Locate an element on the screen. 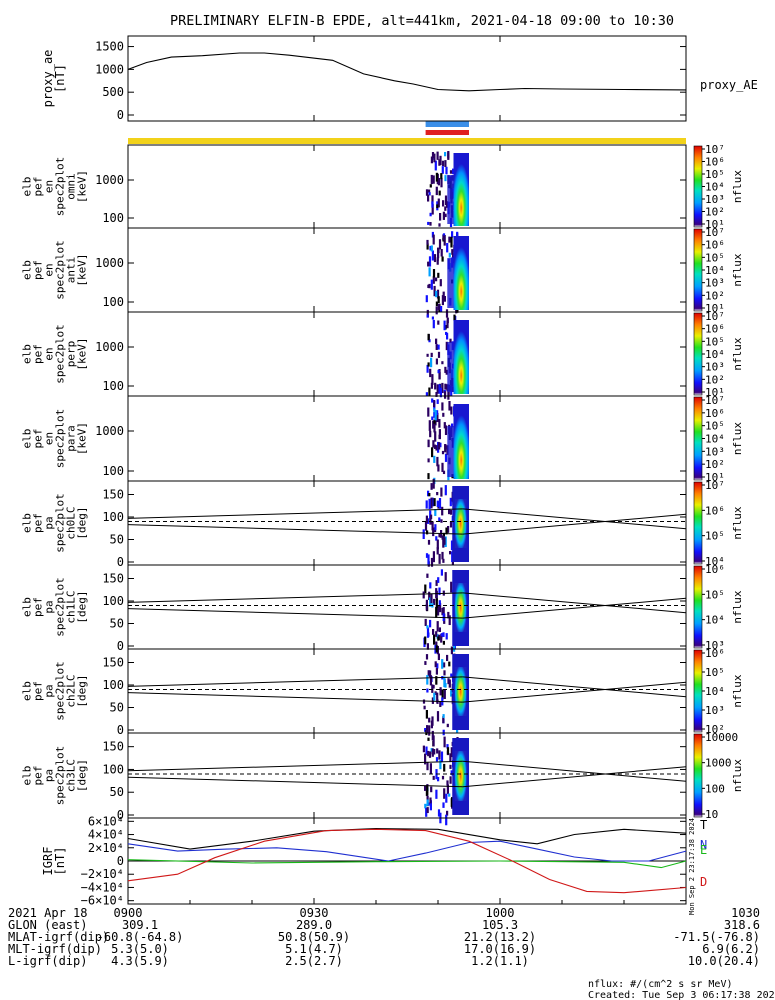 Image resolution: width=775 pixels, height=1000 pixels. spectrogram-edge-en_perp is located at coordinates (450, 367).